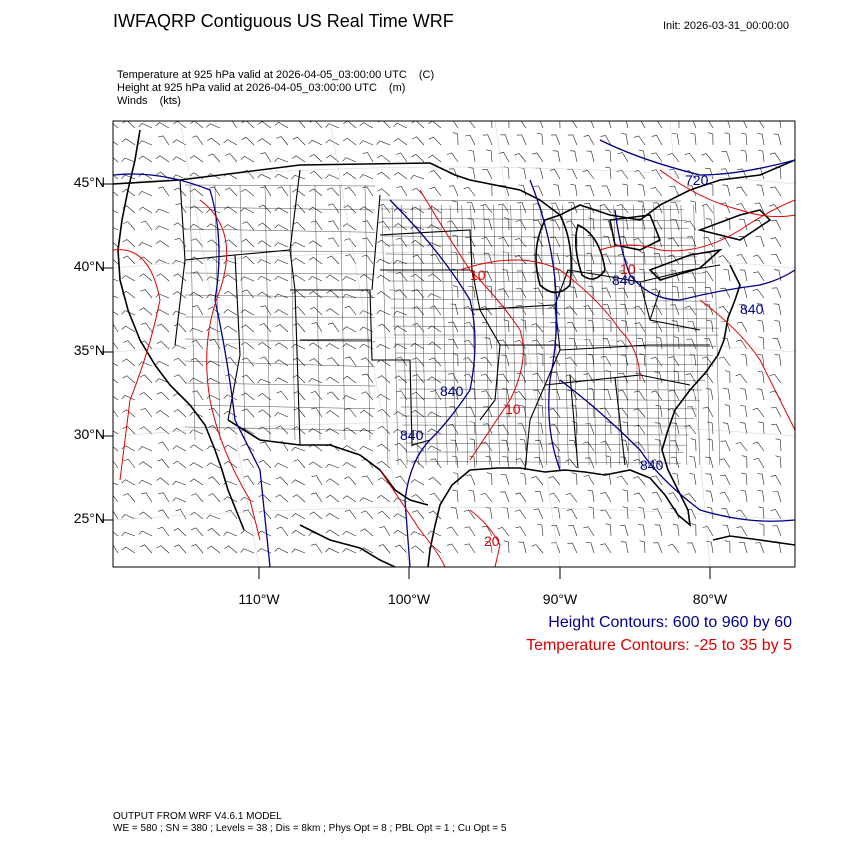  I want to click on longitude-label: 100°W, so click(409, 599).